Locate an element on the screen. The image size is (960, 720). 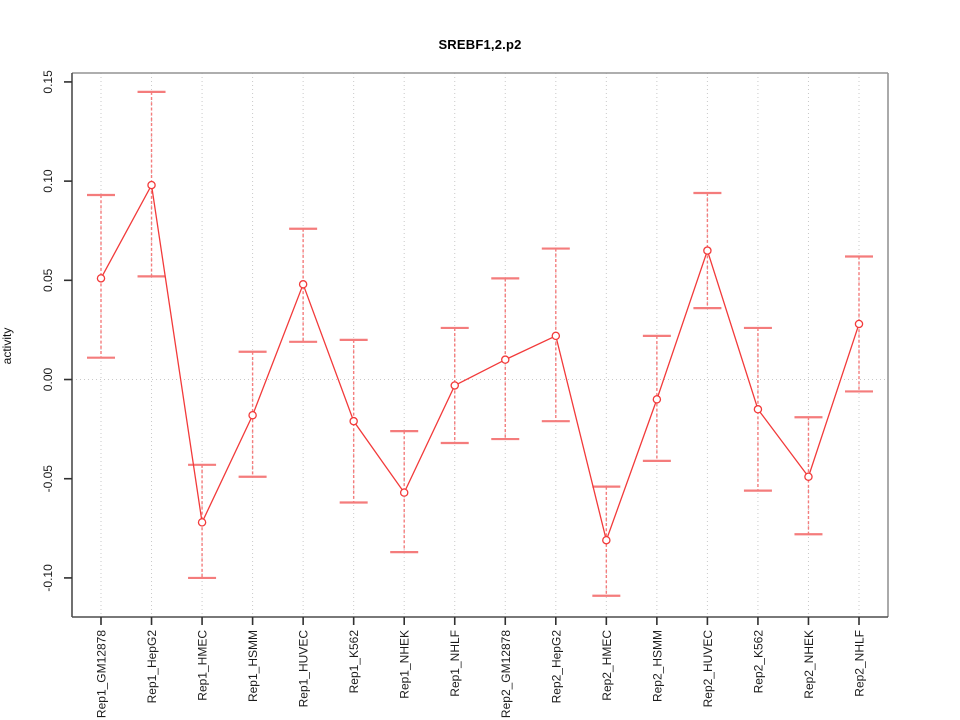
y-tick-label: -0.05 is located at coordinates (48, 479).